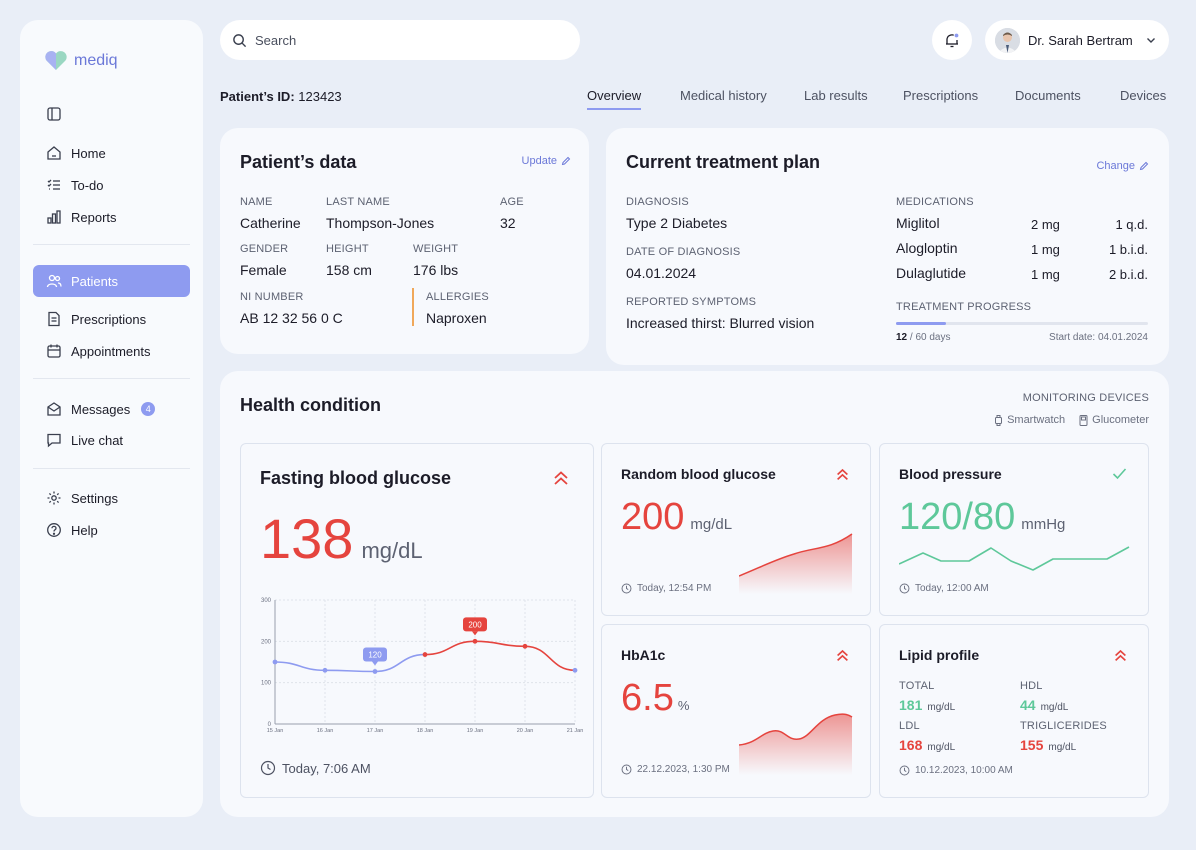  I want to click on sidebar-item-prescriptions: Prescriptions, so click(111, 319).